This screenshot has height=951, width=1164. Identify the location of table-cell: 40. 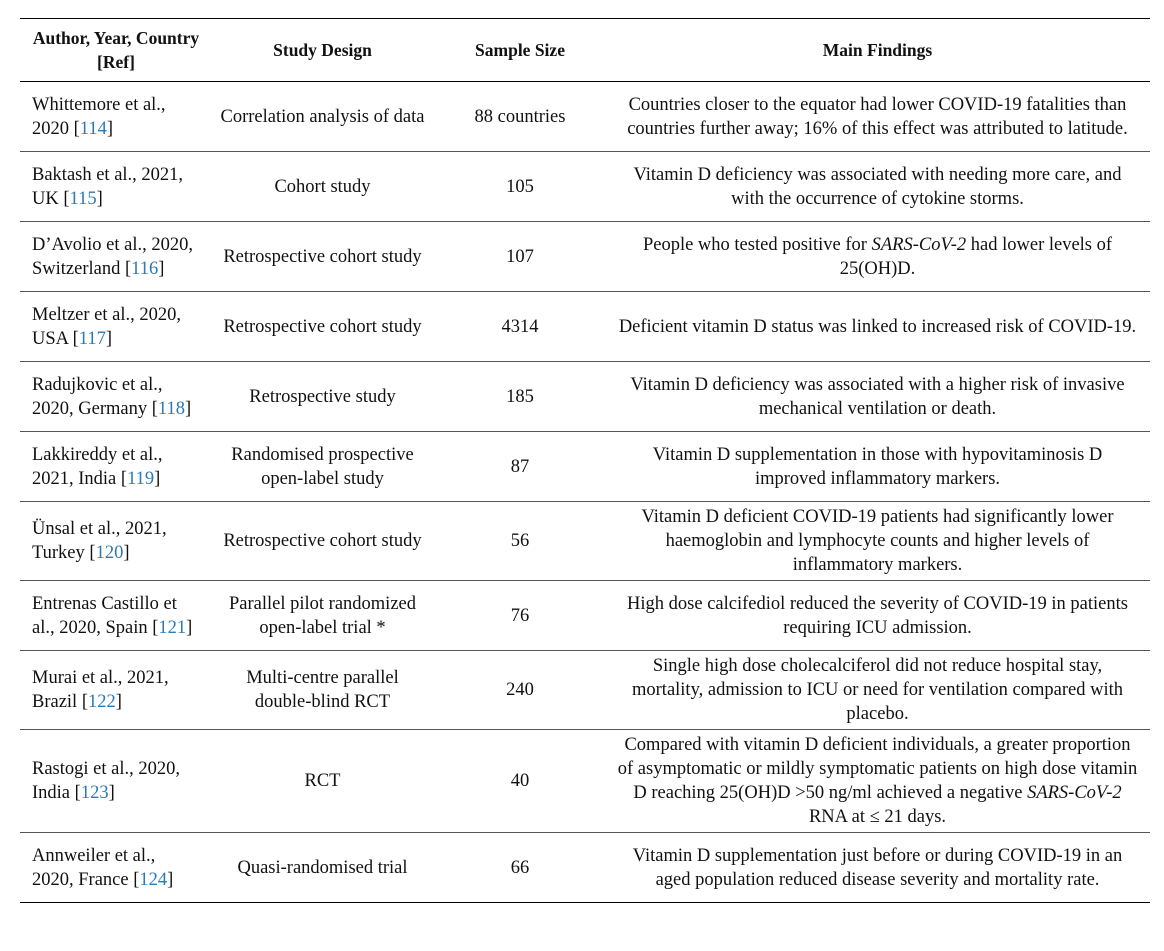
(520, 781).